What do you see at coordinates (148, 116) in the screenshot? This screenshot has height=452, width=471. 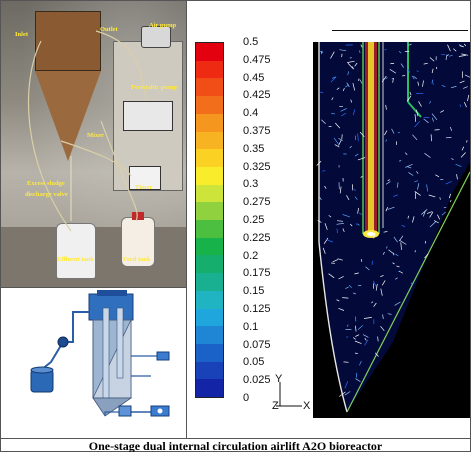 I see `photo-peristaltic-pump` at bounding box center [148, 116].